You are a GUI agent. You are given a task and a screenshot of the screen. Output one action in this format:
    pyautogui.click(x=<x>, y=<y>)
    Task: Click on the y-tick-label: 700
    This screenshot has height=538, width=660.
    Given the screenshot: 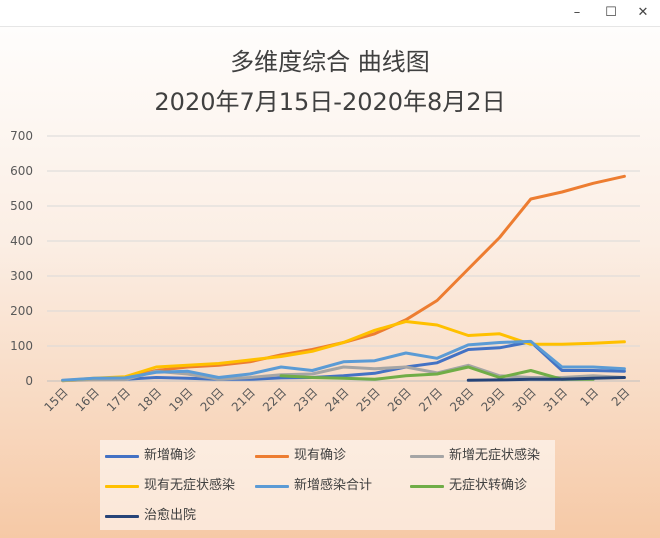 What is the action you would take?
    pyautogui.click(x=21, y=136)
    